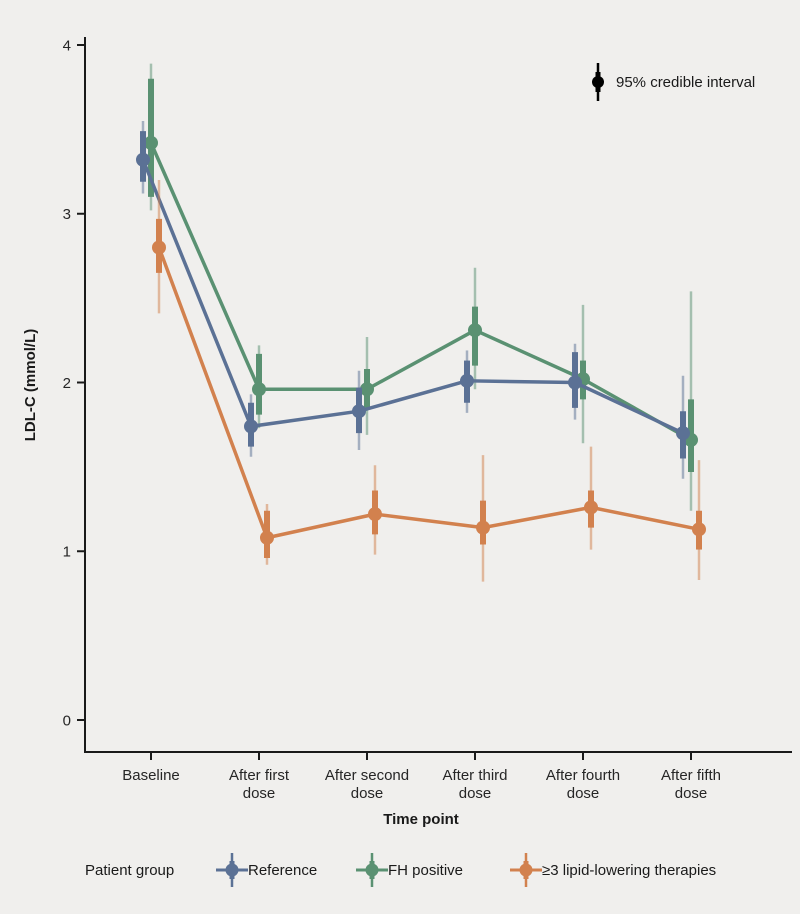 The width and height of the screenshot is (800, 914). Describe the element at coordinates (151, 775) in the screenshot. I see `x-tick-label: Baseline` at that location.